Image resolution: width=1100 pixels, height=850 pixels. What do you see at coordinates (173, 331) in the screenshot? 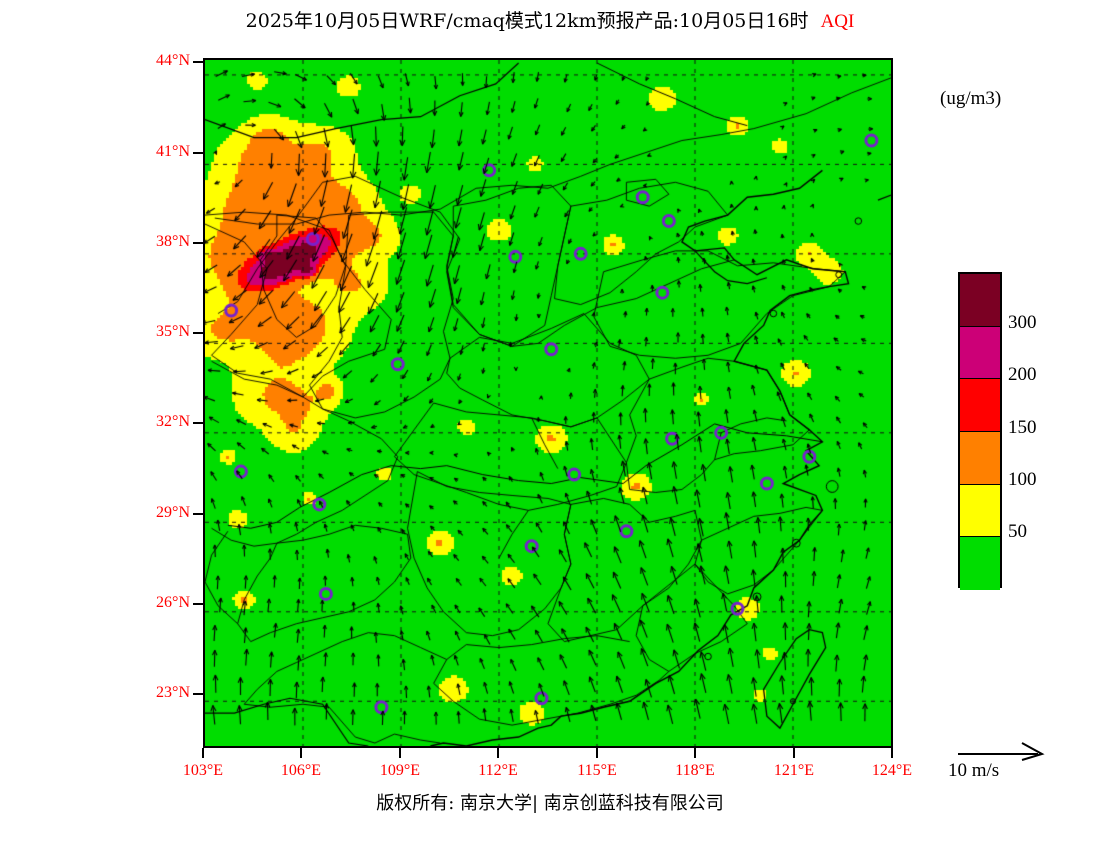
I see `y-axis-label: 35°N` at bounding box center [173, 331].